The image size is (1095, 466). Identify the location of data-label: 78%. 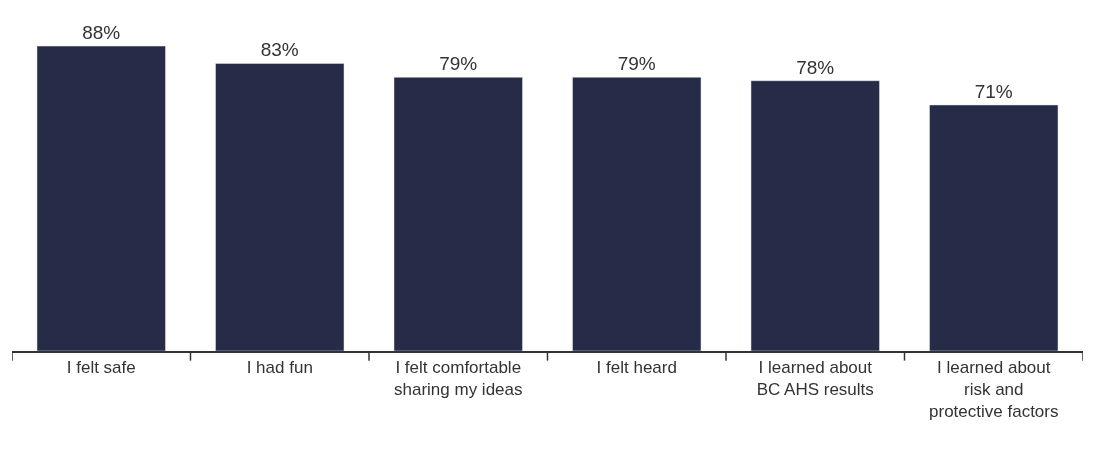
(815, 67).